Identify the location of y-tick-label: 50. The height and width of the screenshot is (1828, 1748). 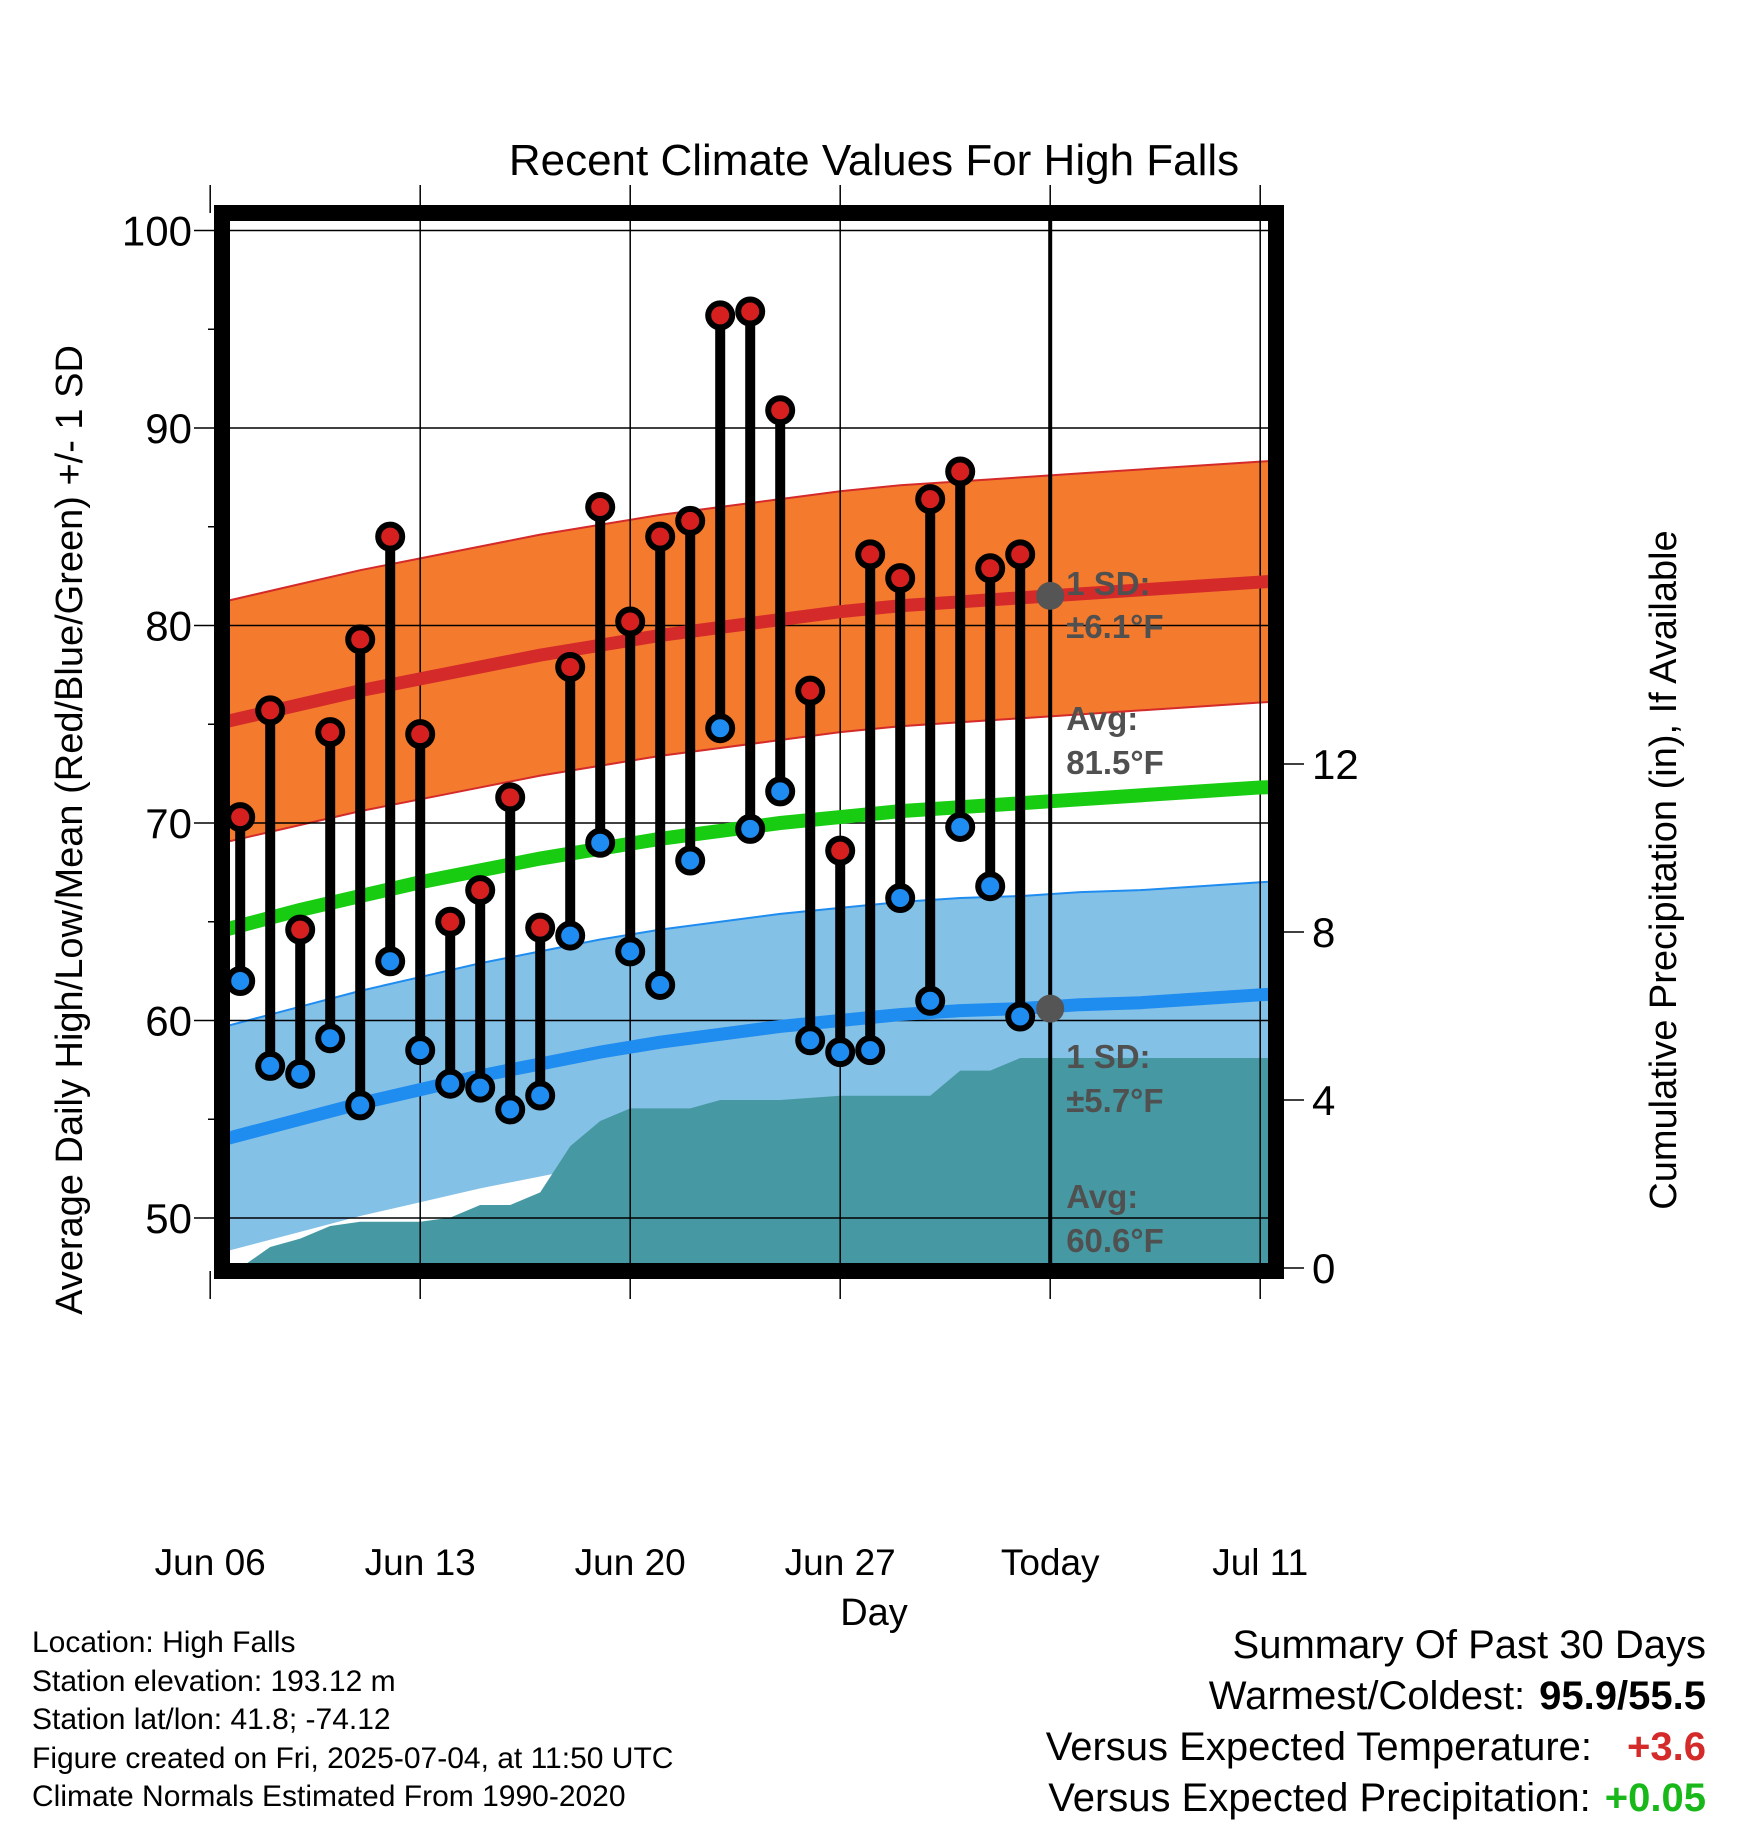
(168, 1218).